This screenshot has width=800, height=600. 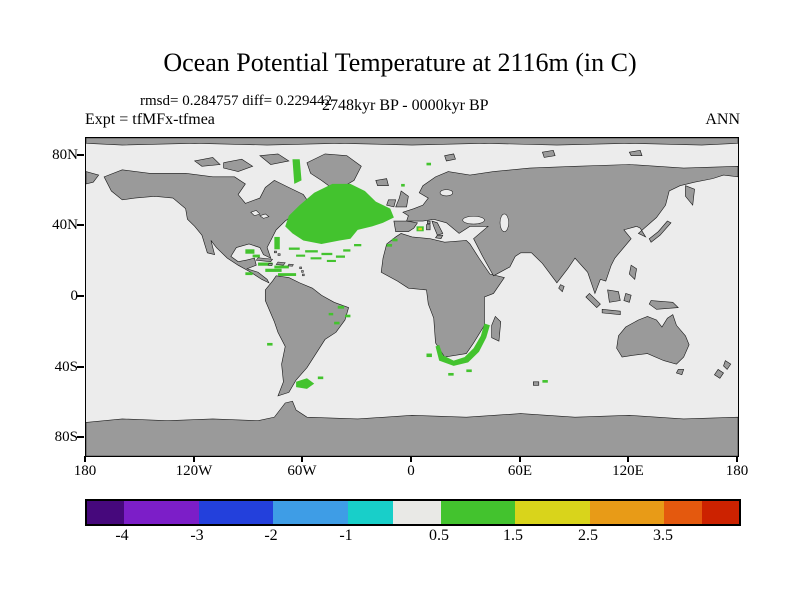 I want to click on experiment-text: Expt = tfMFx-tfmea, so click(x=150, y=119).